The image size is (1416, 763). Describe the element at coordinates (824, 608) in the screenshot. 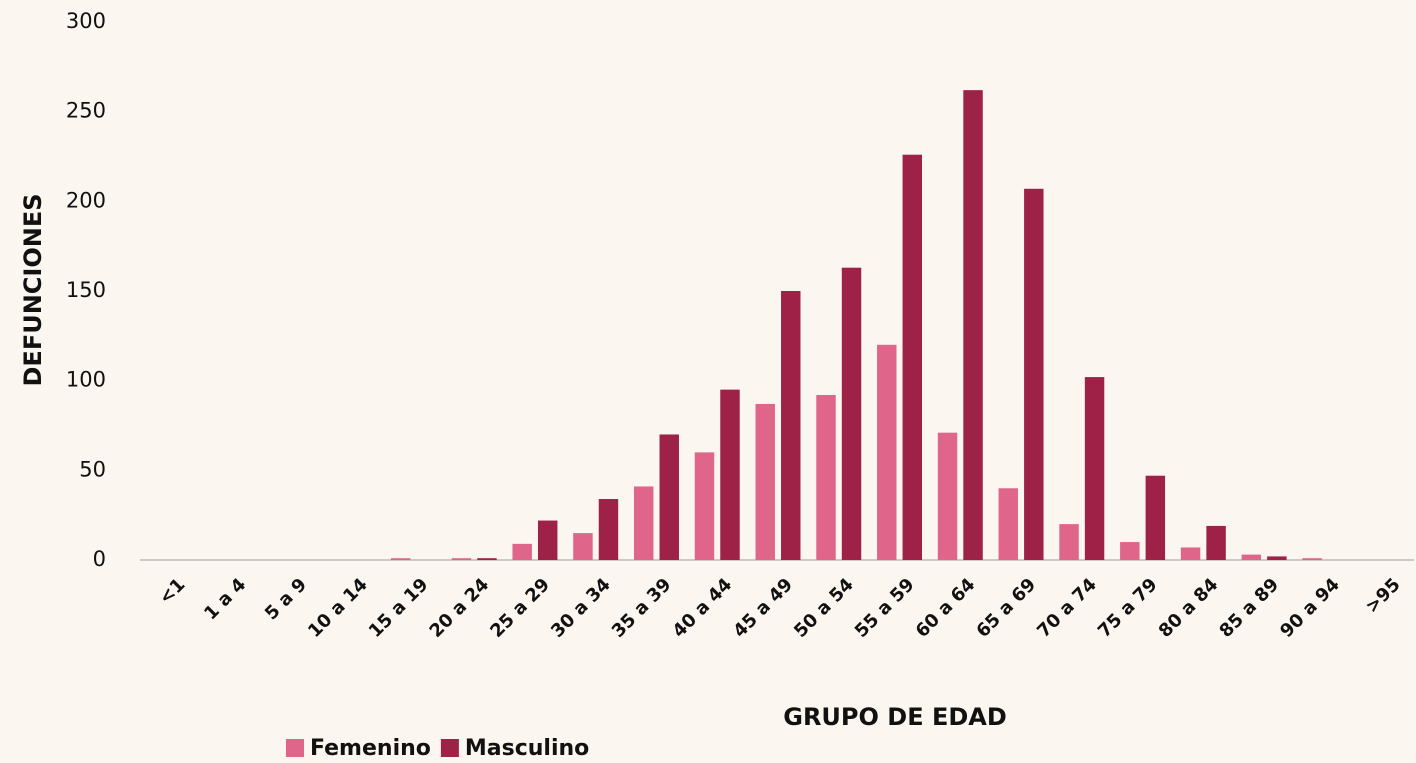

I see `x-tick-label: 50 a 54` at that location.